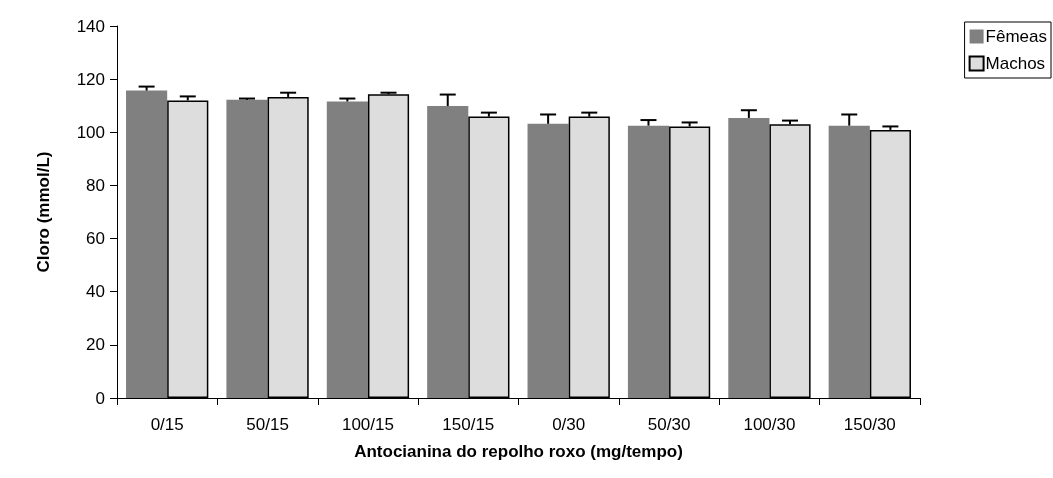 The height and width of the screenshot is (478, 1053). What do you see at coordinates (569, 424) in the screenshot?
I see `x-tick-label: 0/30` at bounding box center [569, 424].